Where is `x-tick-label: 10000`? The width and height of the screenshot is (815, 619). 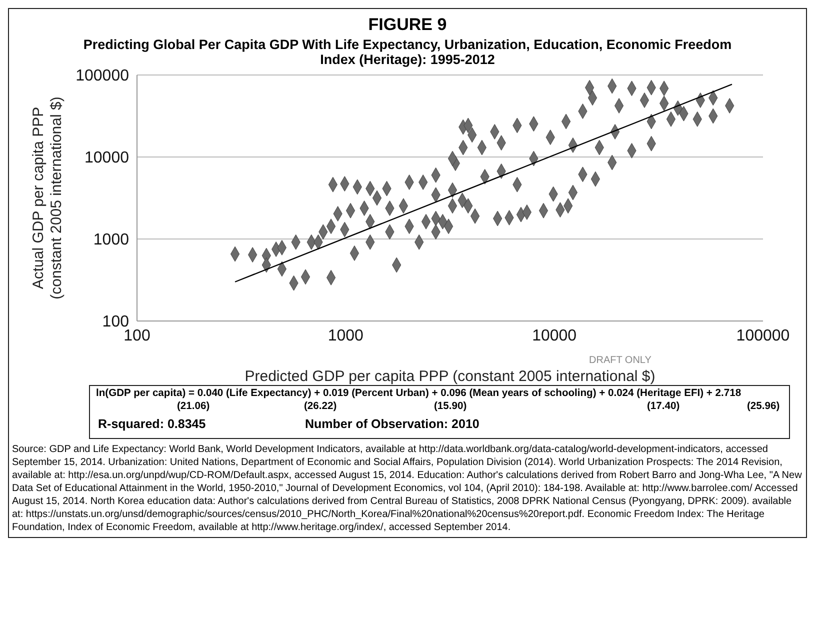
x-tick-label: 10000 is located at coordinates (554, 335).